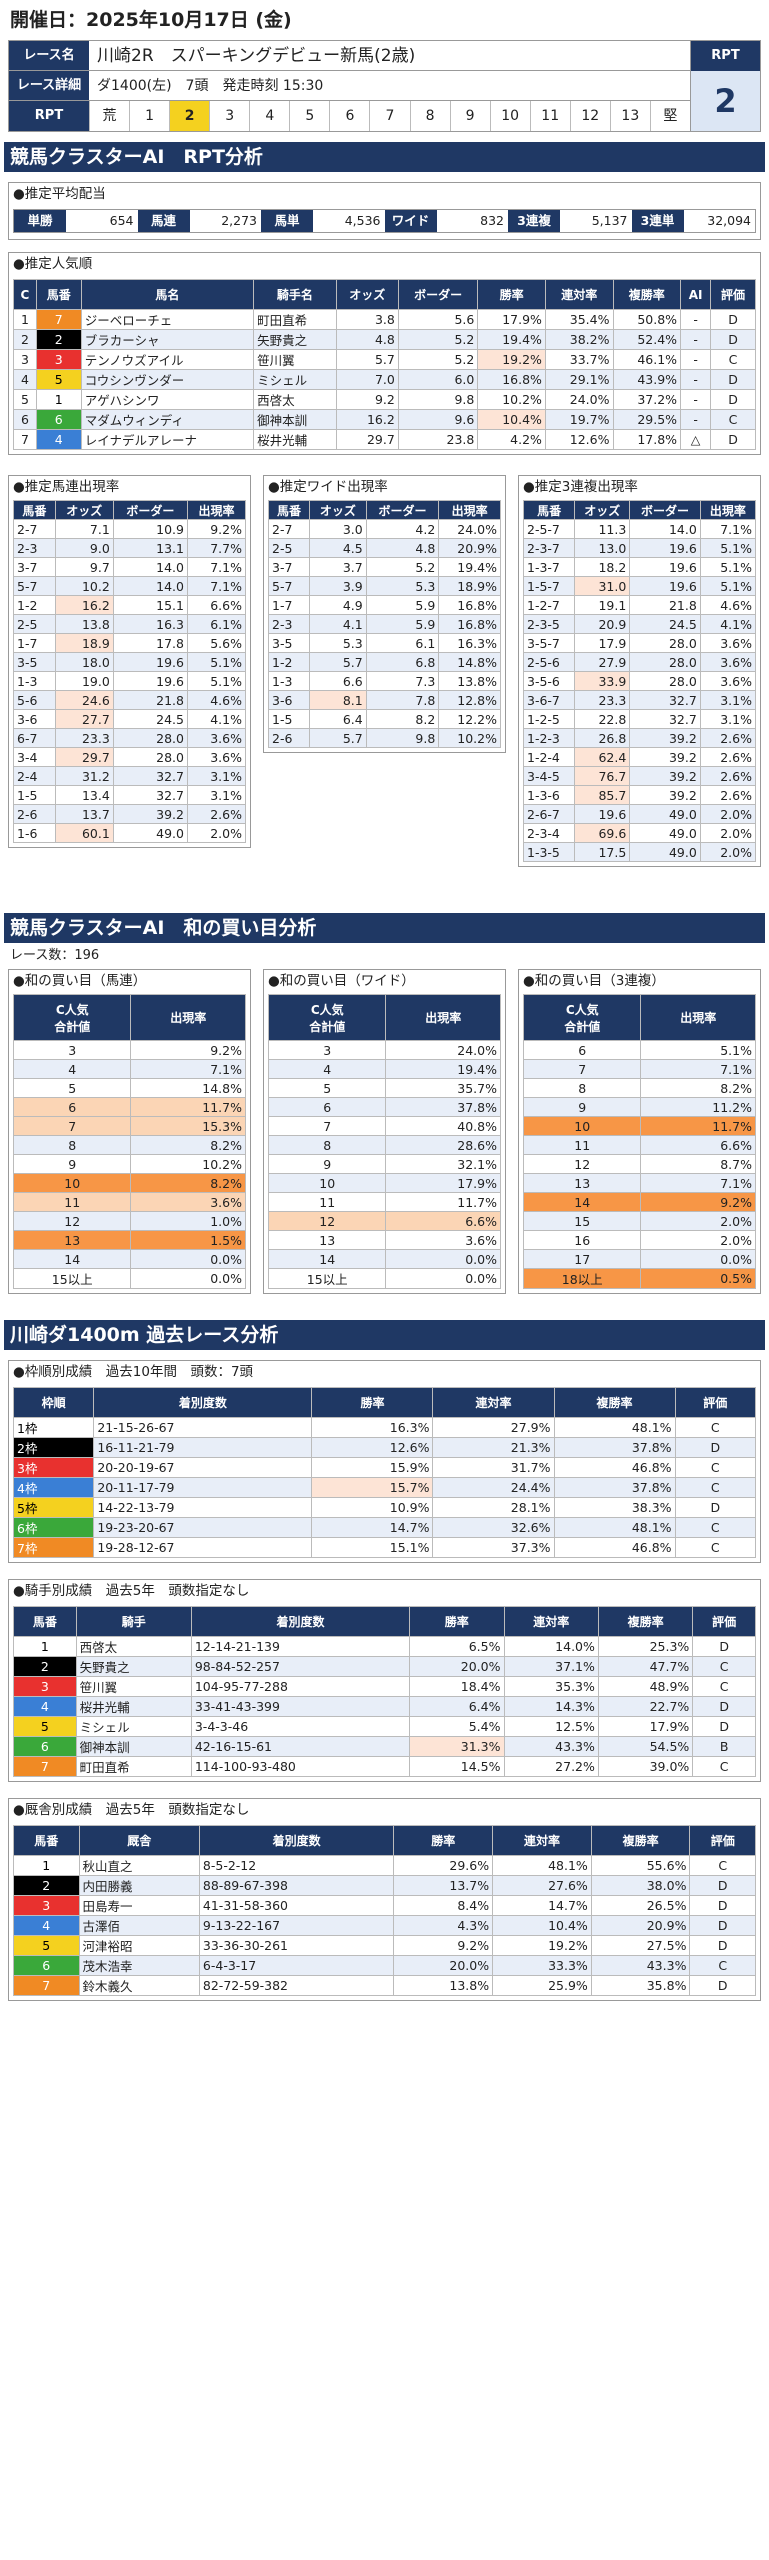 This screenshot has height=2560, width=769. I want to click on table-cell: 1-3-7, so click(549, 567).